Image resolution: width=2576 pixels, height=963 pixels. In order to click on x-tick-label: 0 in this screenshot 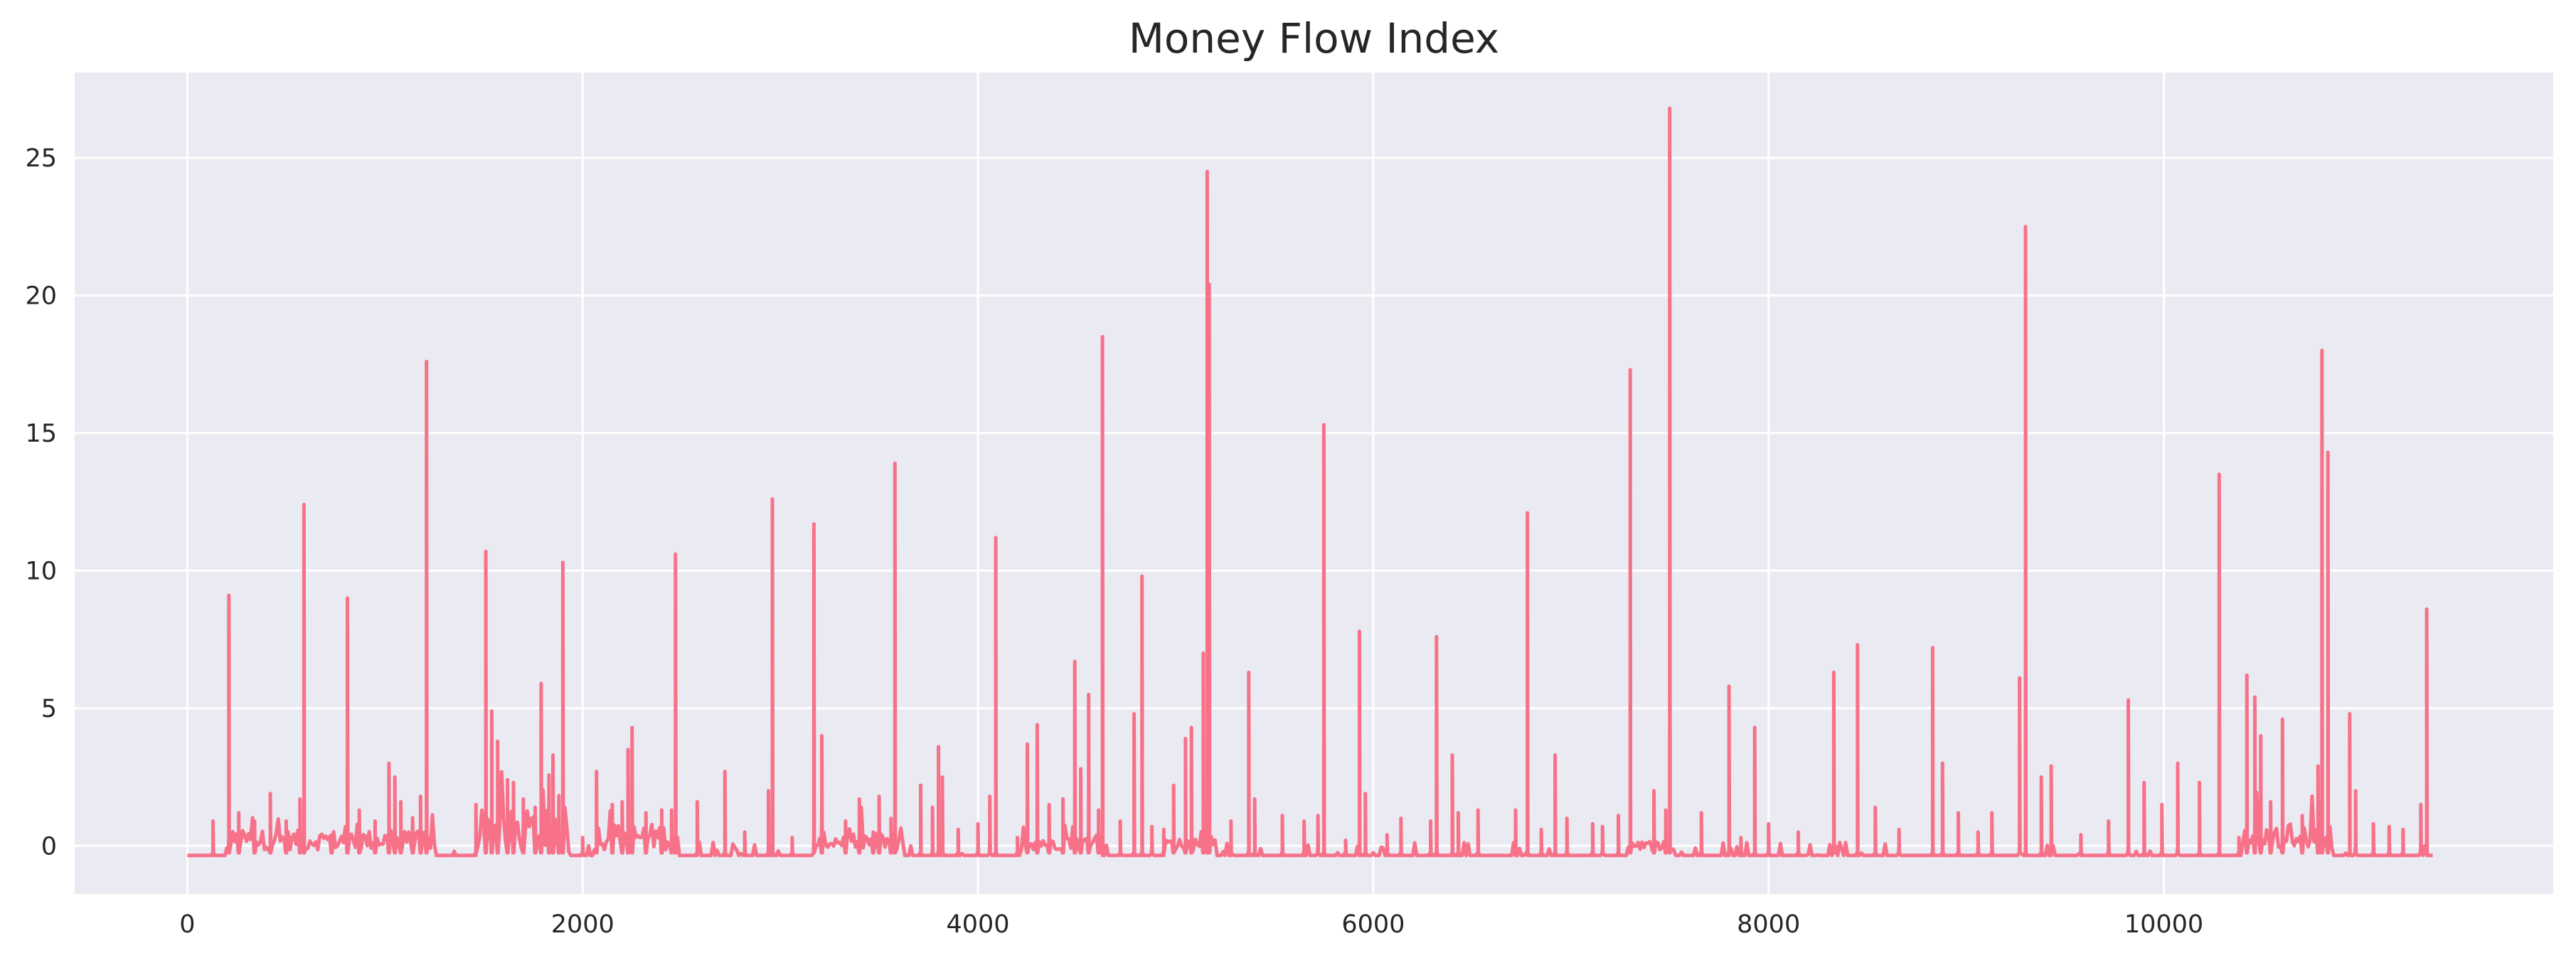, I will do `click(187, 924)`.